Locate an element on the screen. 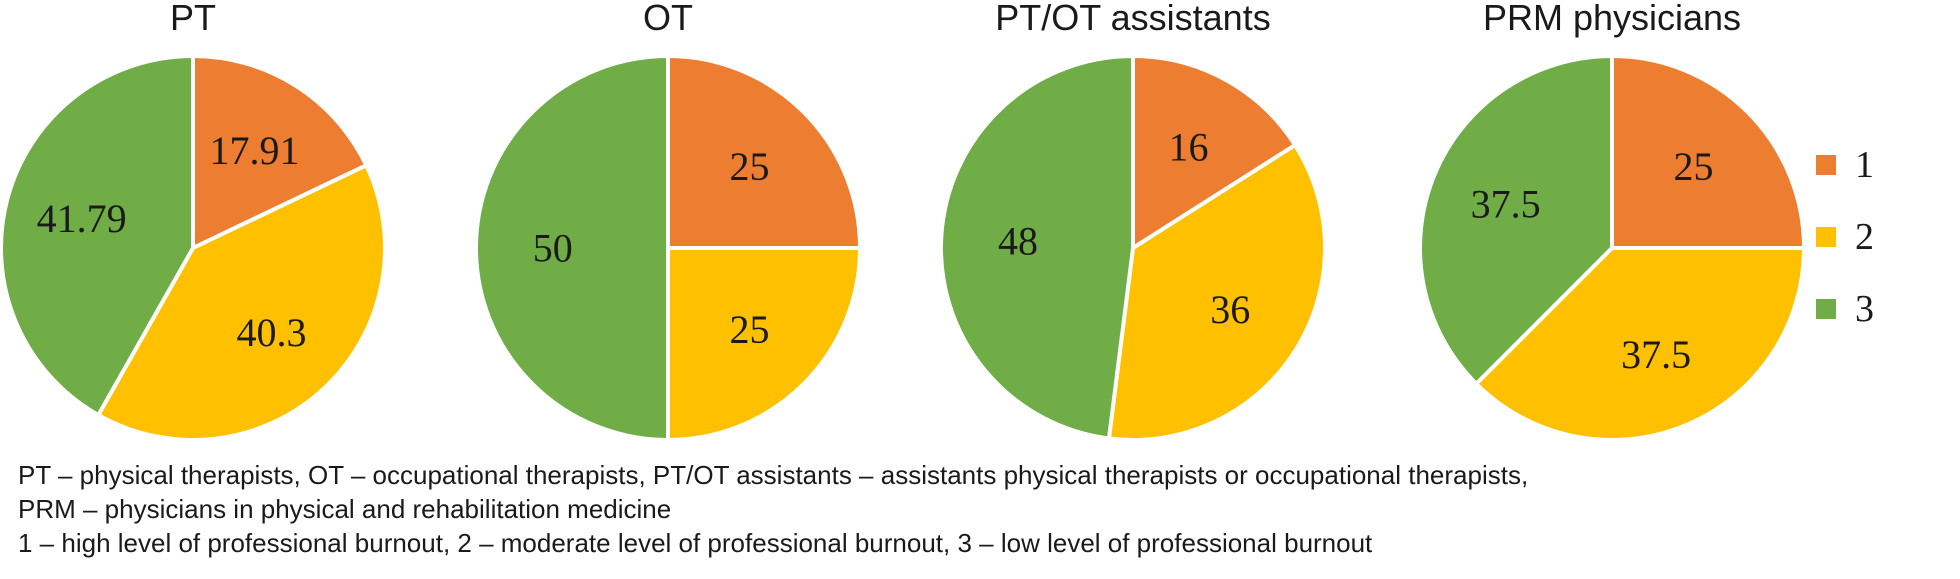 The image size is (1960, 579). data-label-pt-2: 40.3 is located at coordinates (272, 332).